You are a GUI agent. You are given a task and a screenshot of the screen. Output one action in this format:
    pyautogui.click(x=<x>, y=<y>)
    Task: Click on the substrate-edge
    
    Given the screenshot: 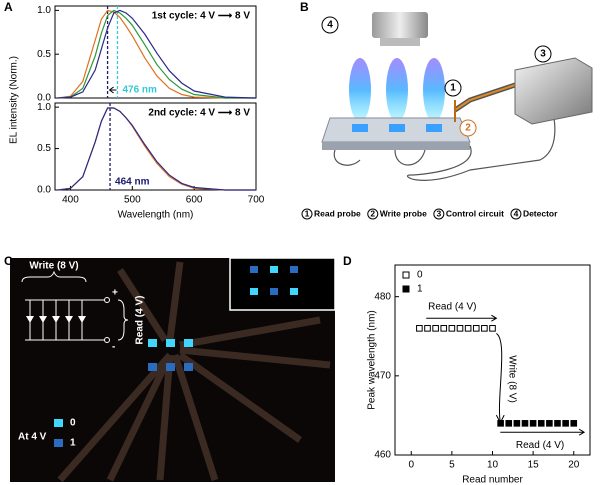 What is the action you would take?
    pyautogui.click(x=396, y=146)
    